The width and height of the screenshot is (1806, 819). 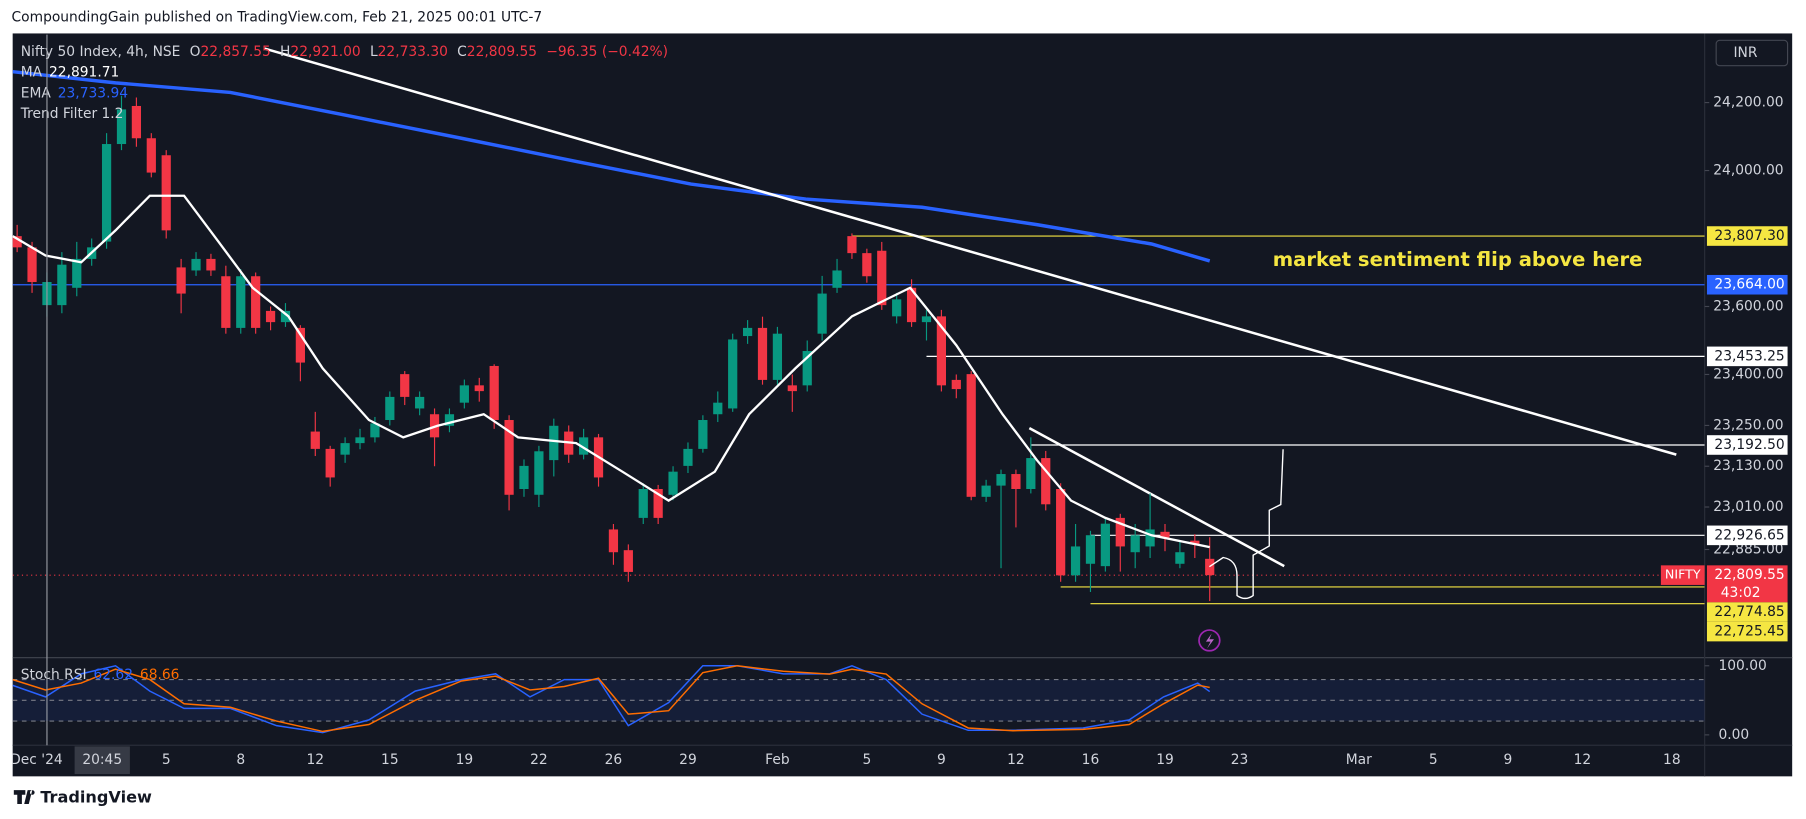 I want to click on x-tick-label: Feb, so click(x=777, y=760).